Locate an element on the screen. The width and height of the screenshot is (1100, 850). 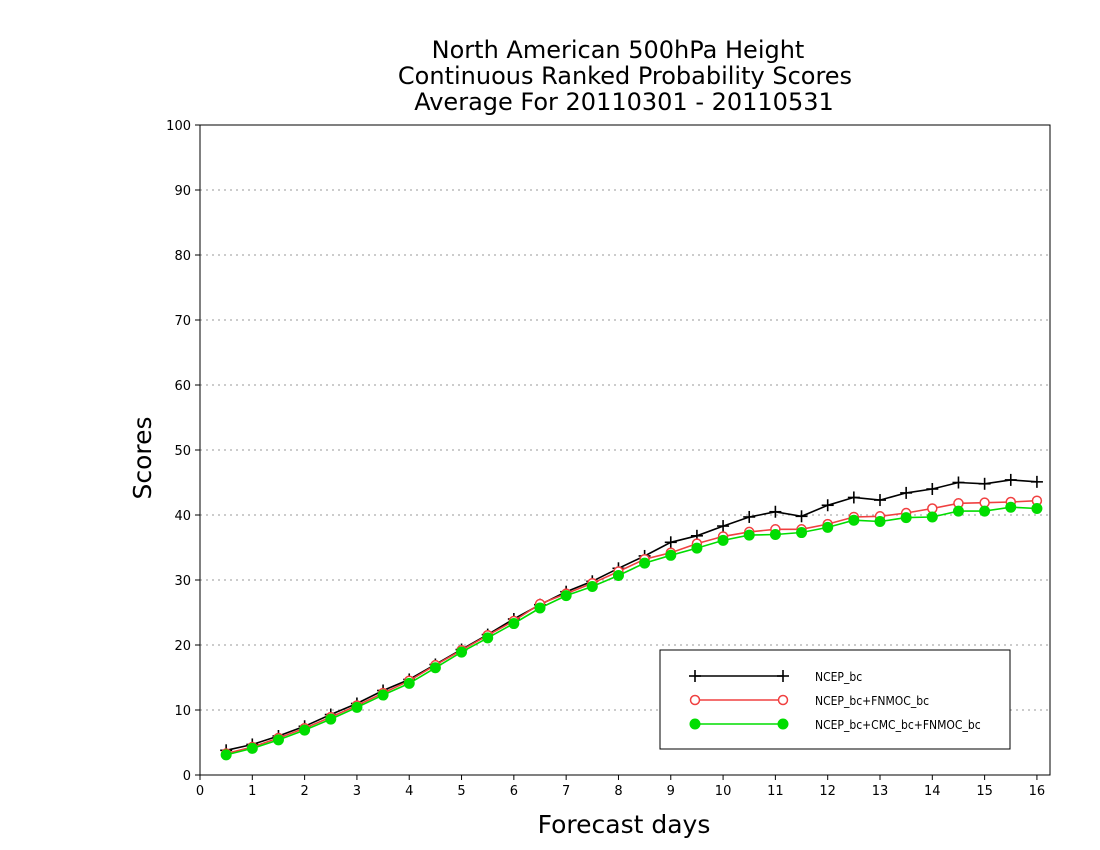
legend-label: NCEP_bc+CMC_bc+FNMOC_bc is located at coordinates (898, 725).